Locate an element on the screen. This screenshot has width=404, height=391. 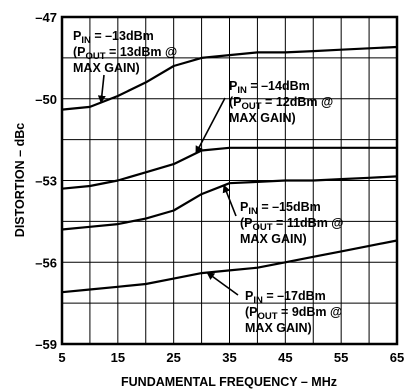
x-tick-label: 35 is located at coordinates (229, 357).